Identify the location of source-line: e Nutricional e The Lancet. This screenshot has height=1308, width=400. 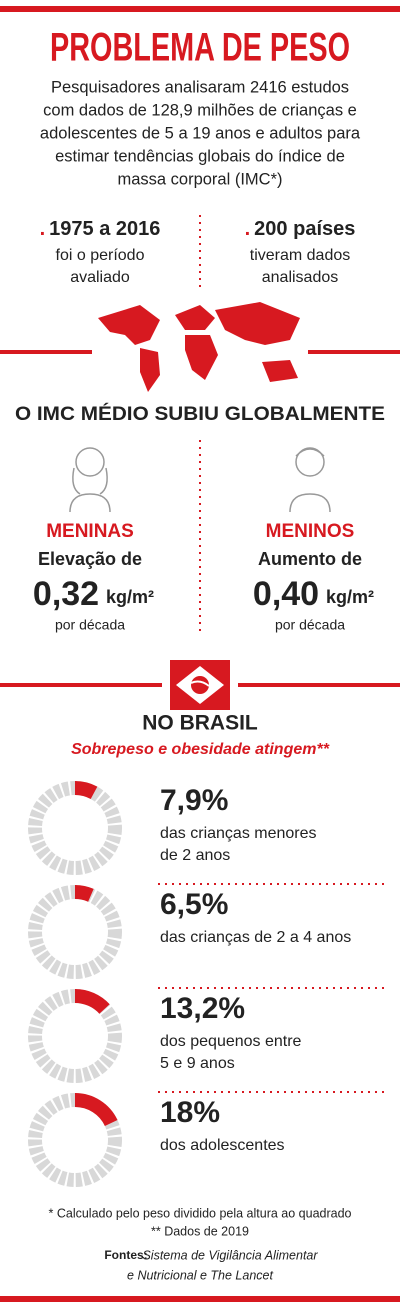
(200, 1275).